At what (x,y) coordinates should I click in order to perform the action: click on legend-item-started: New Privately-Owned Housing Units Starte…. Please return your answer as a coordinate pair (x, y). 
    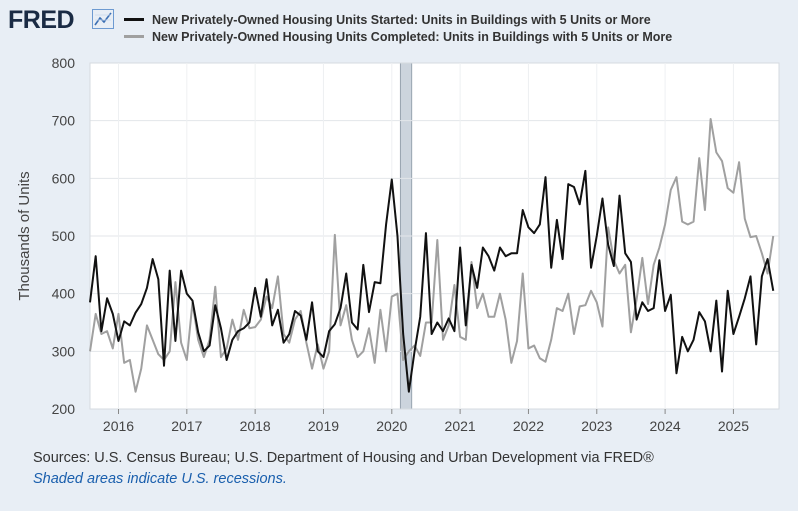
    Looking at the image, I should click on (398, 19).